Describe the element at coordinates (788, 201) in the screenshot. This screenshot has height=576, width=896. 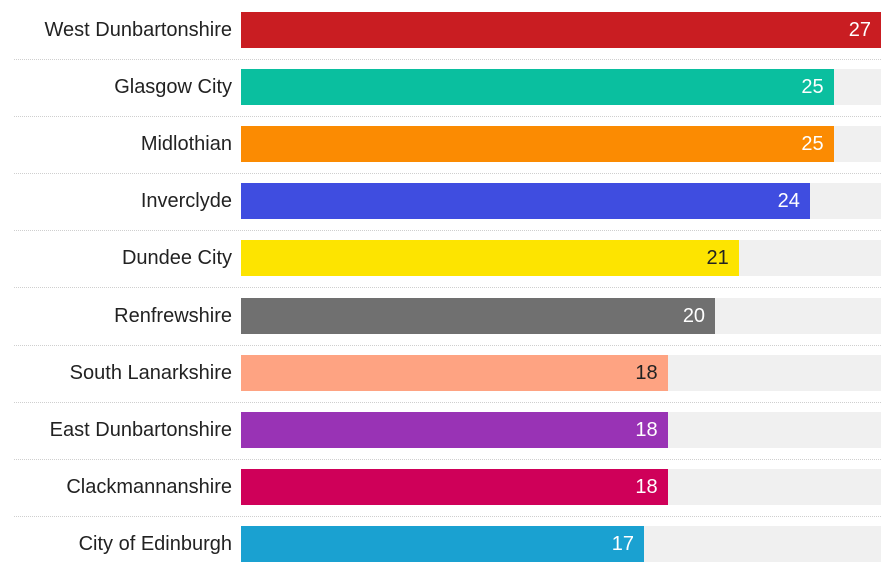
I see `bar-value-label: 24` at that location.